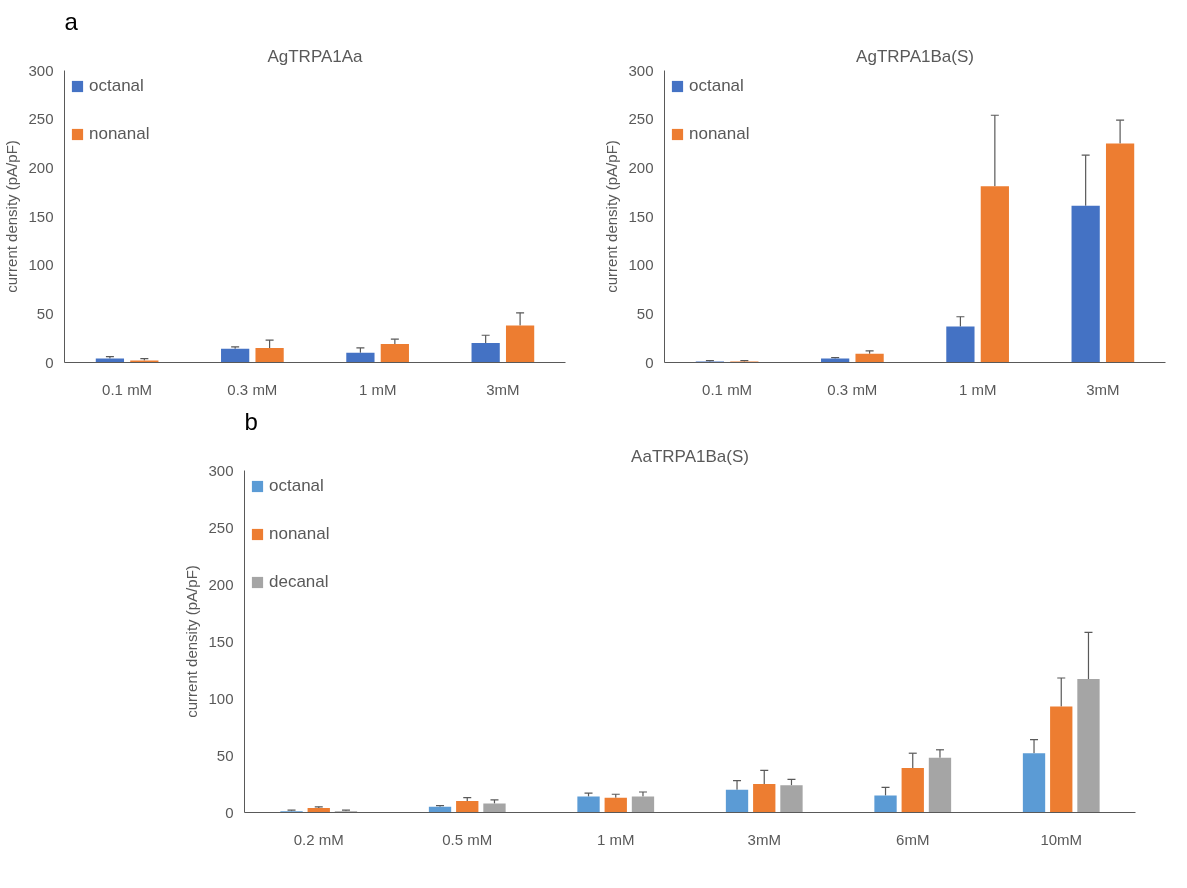 This screenshot has width=1187, height=888. What do you see at coordinates (467, 839) in the screenshot?
I see `x-tick-label: 0.5 mM` at bounding box center [467, 839].